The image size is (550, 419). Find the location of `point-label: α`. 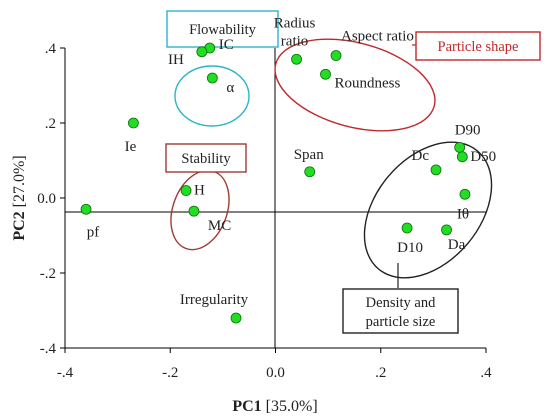

point-label: α is located at coordinates (230, 88).